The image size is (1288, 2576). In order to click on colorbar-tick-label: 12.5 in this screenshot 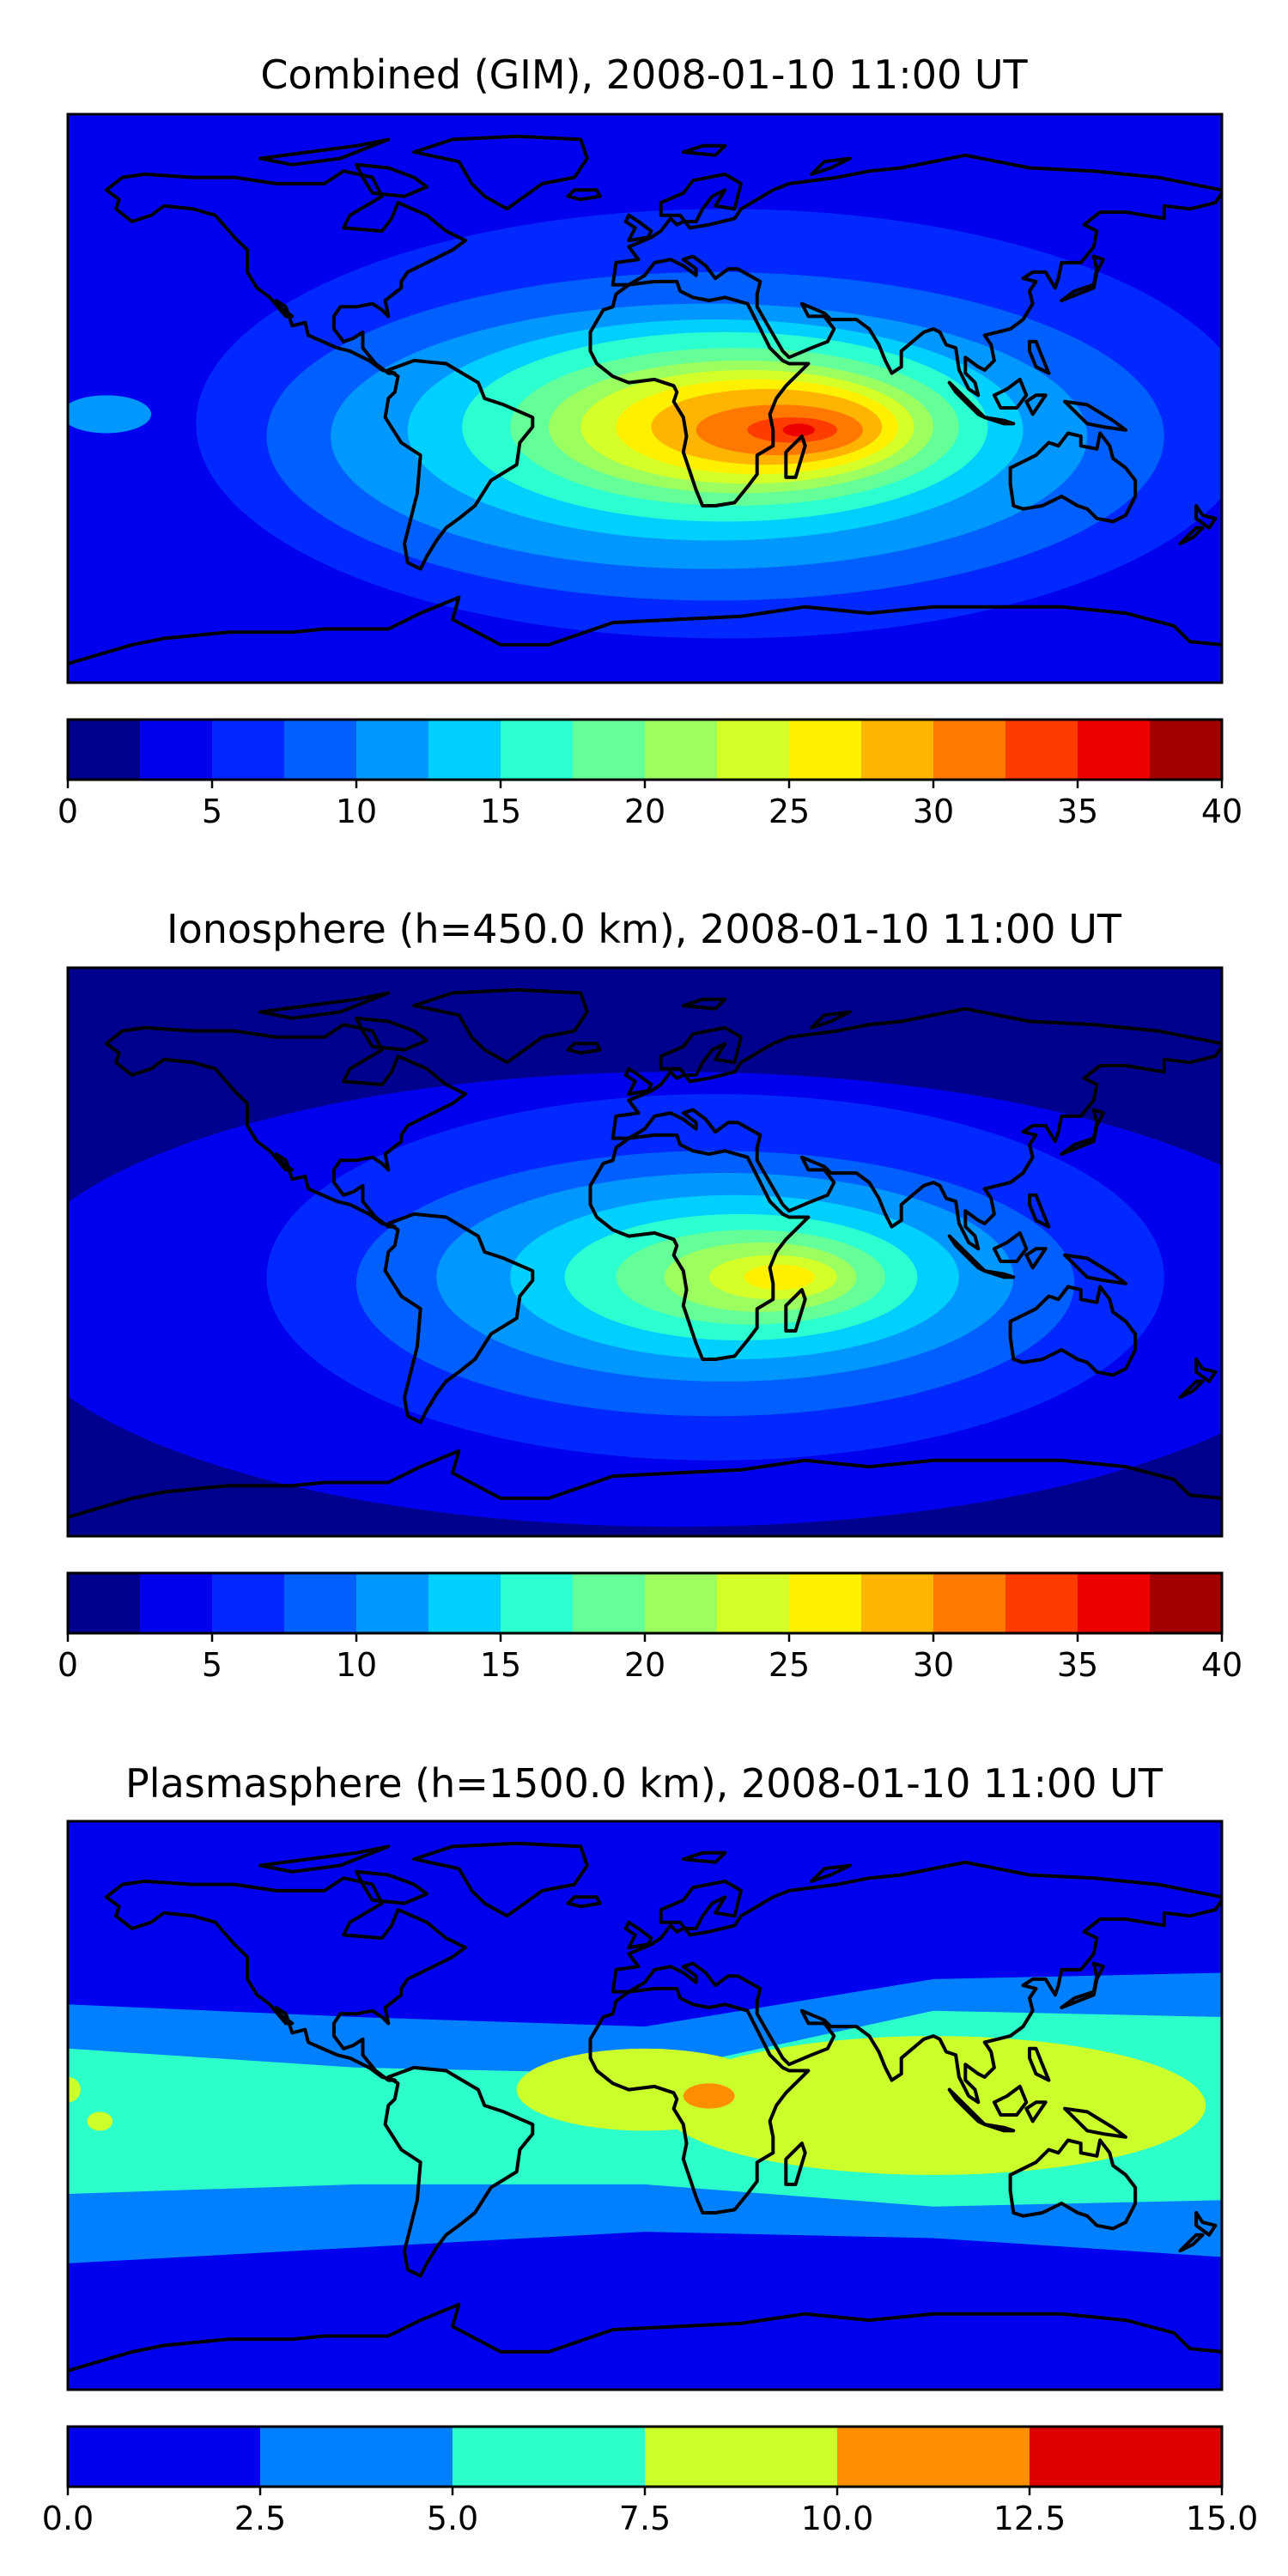, I will do `click(1030, 2518)`.